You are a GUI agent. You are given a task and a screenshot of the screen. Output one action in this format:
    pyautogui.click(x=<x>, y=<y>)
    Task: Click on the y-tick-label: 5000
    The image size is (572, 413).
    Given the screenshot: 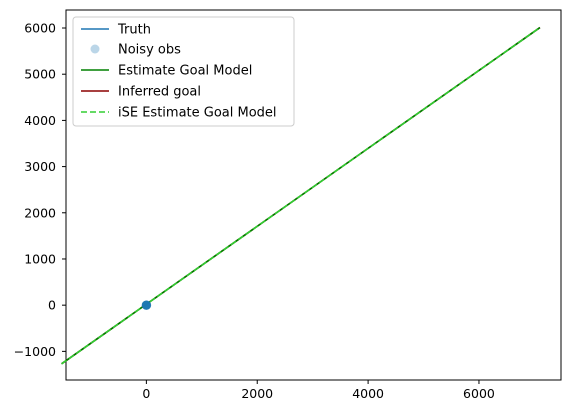 What is the action you would take?
    pyautogui.click(x=40, y=74)
    